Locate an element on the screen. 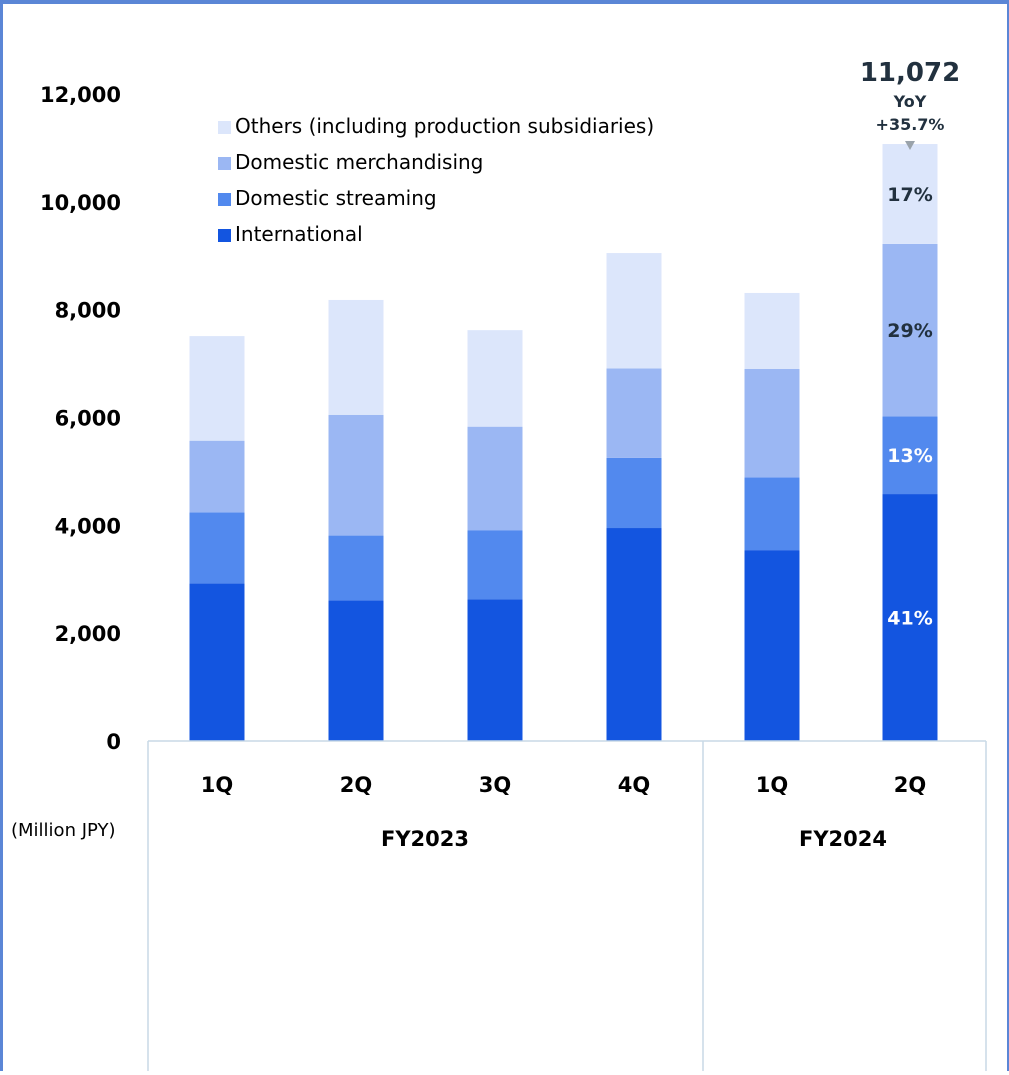  y-tick-label: 12,000 is located at coordinates (80, 95).